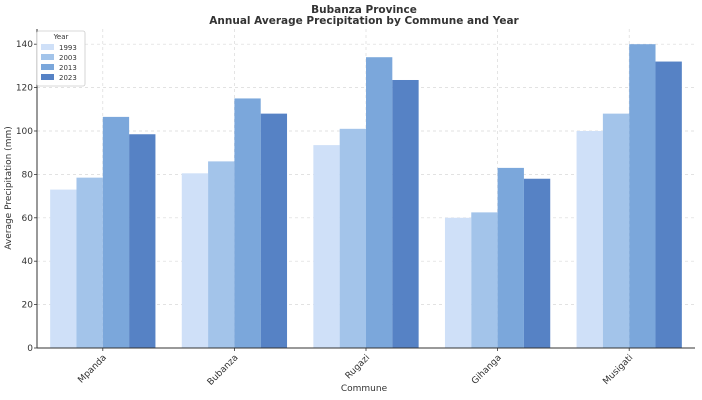 Image resolution: width=702 pixels, height=400 pixels. I want to click on y-tick-label: 40, so click(28, 262).